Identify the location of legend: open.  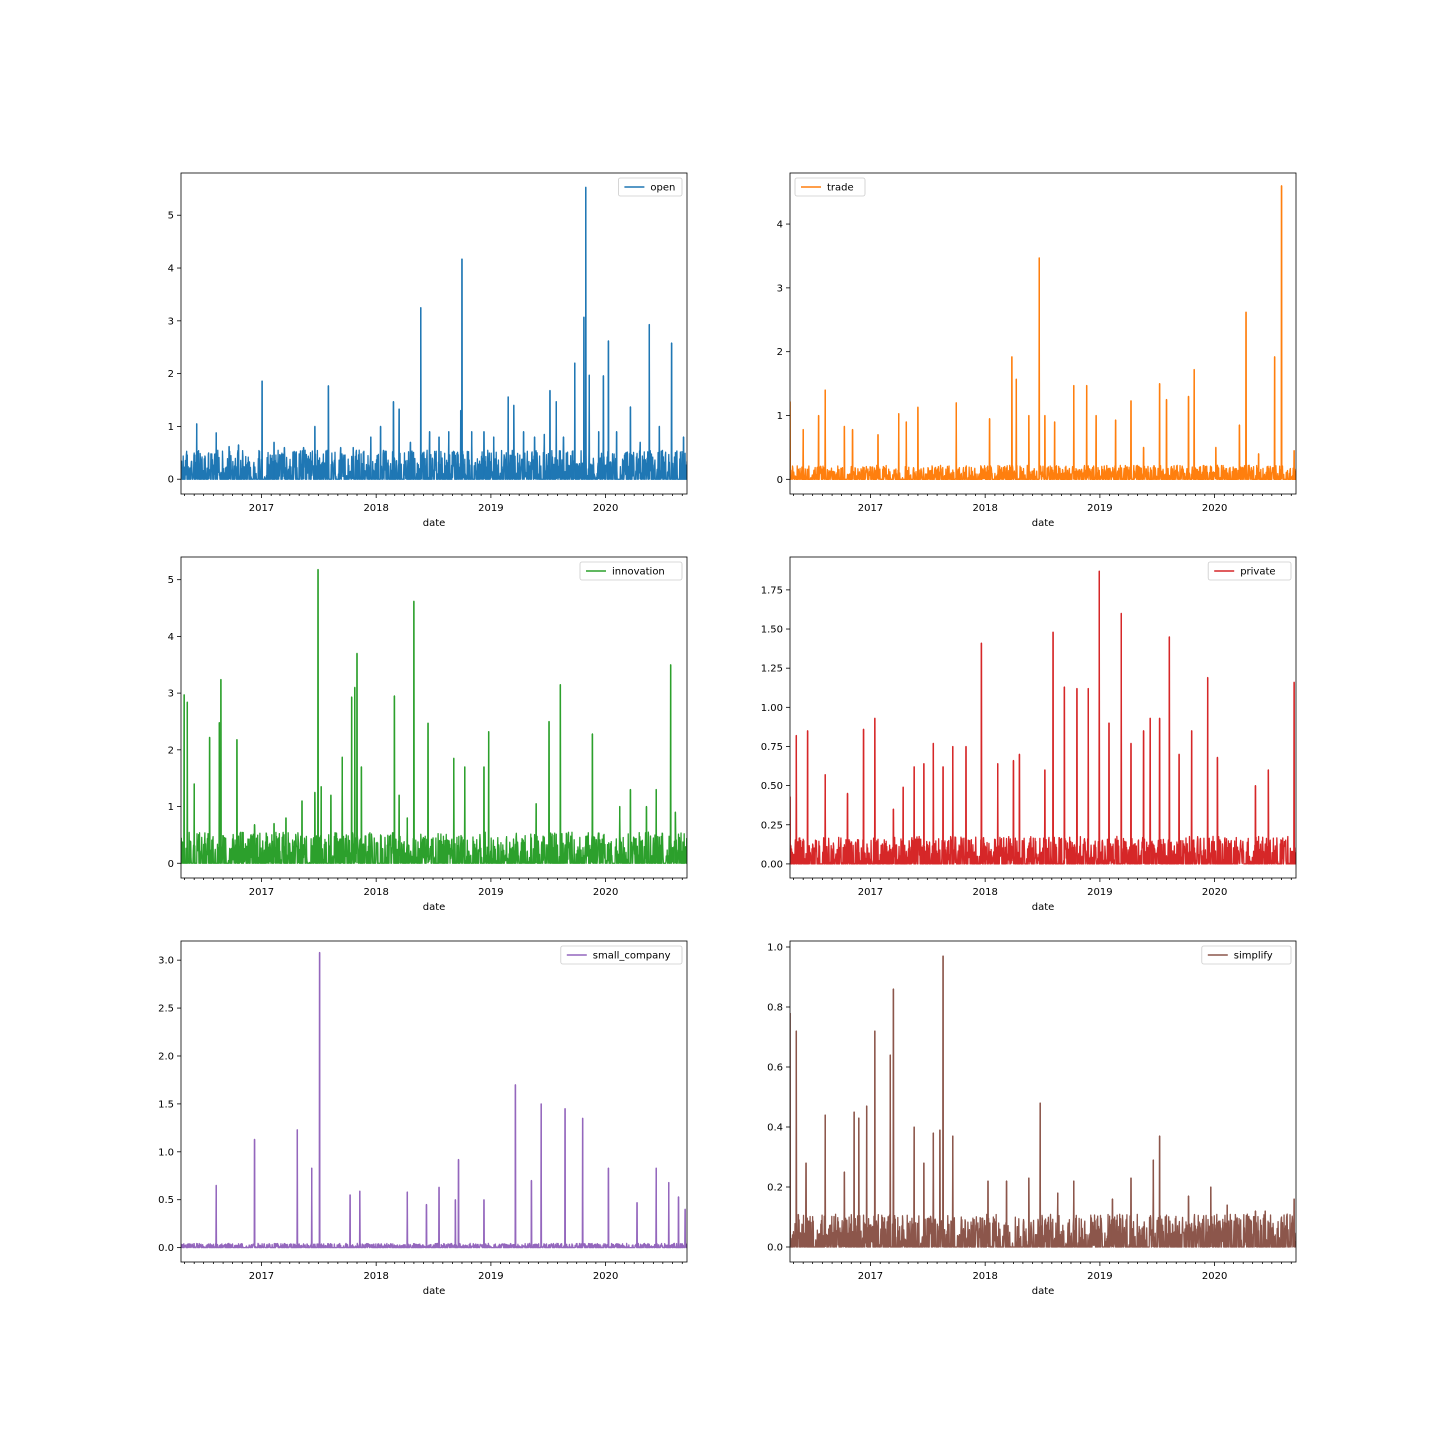
(650, 187).